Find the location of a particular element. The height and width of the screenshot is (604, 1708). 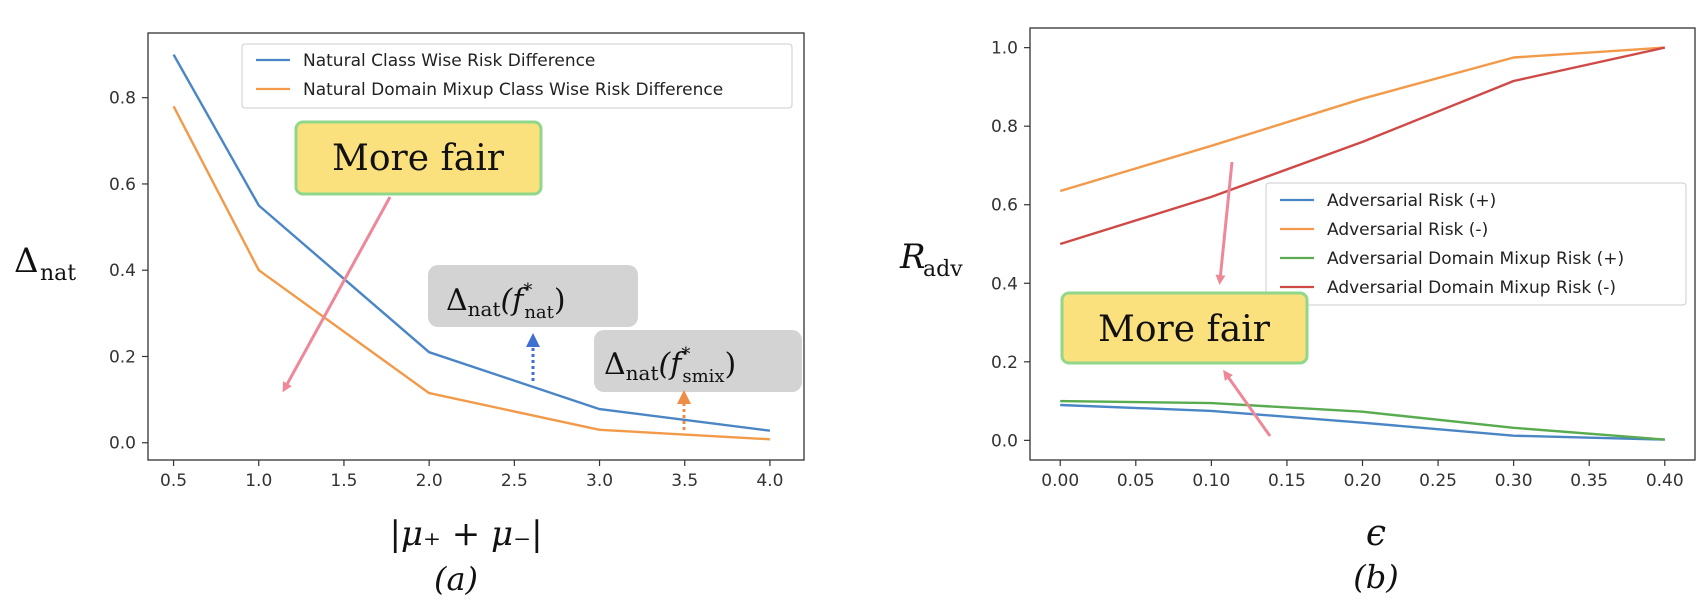

x-ticks-b: 0.00 0.05 0.10 0.15 0.20 0.25 0.30 0.35 0.40 is located at coordinates (1362, 475).